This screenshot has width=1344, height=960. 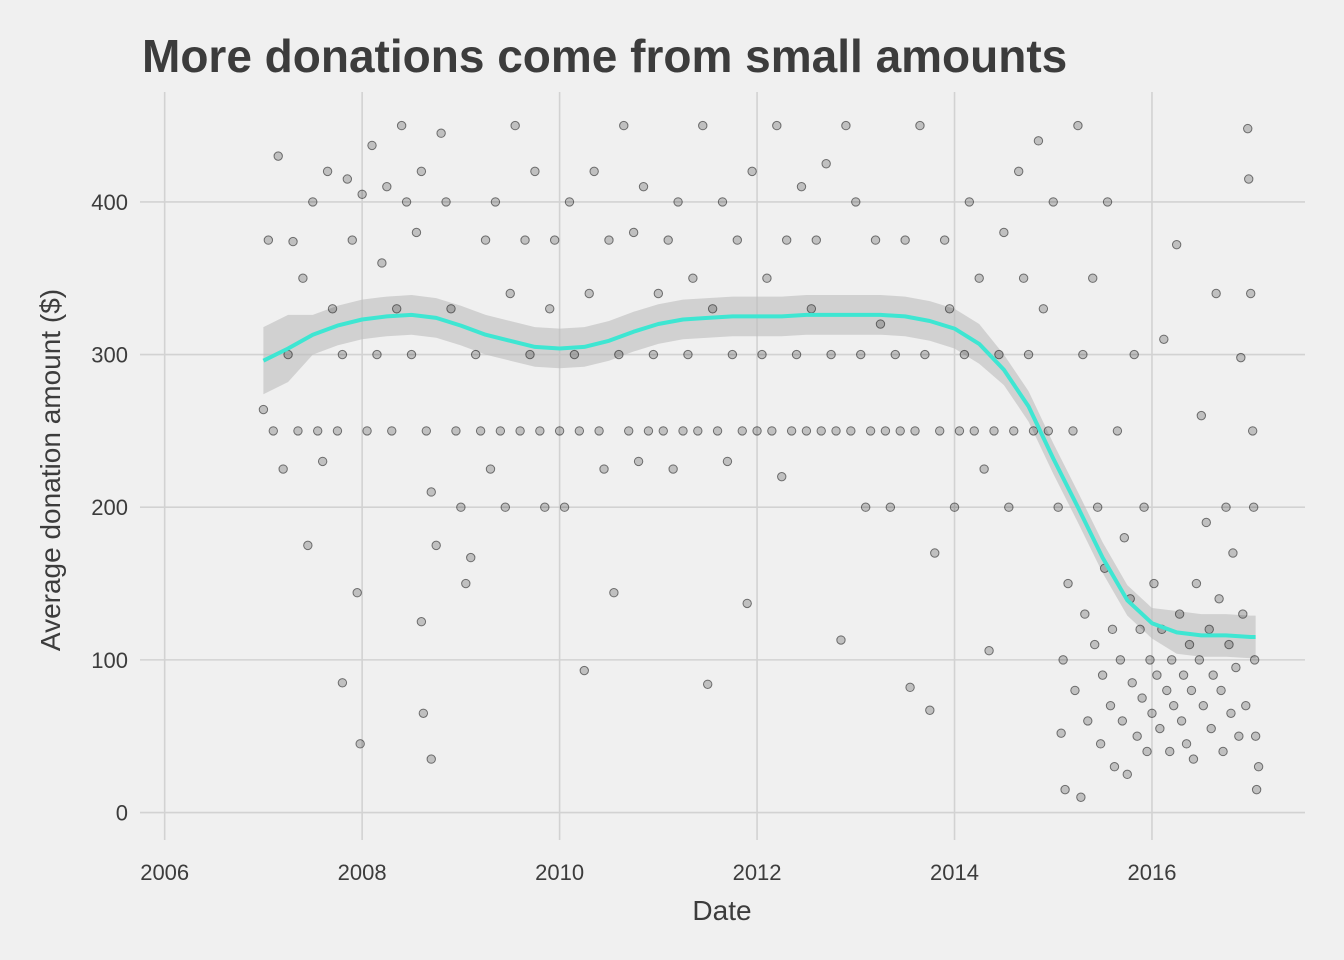 What do you see at coordinates (954, 872) in the screenshot?
I see `x-tick-label: 2014` at bounding box center [954, 872].